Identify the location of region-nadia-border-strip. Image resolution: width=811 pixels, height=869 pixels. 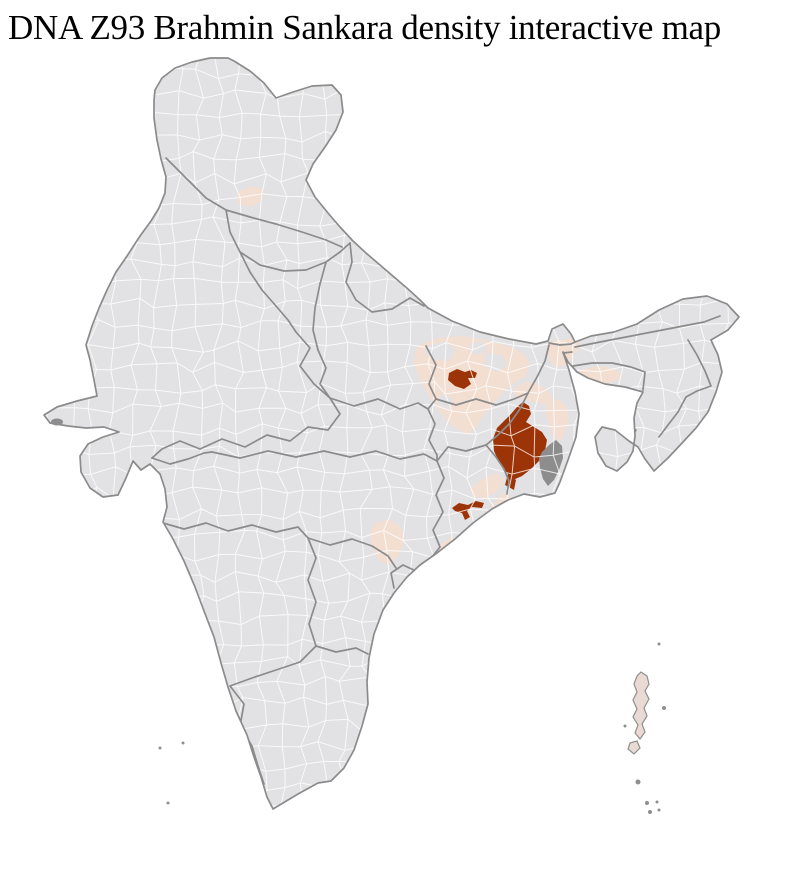
(557, 420).